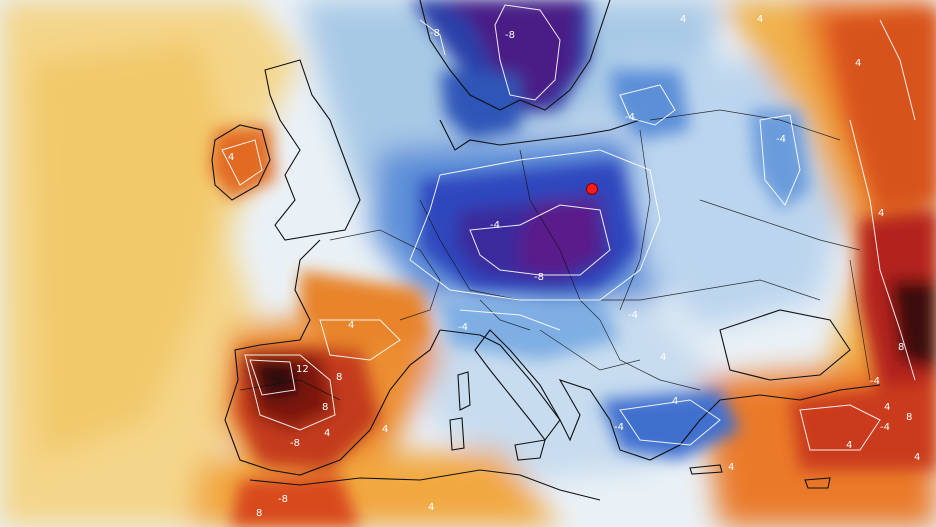 The image size is (936, 527). I want to click on contour-label: 12, so click(302, 369).